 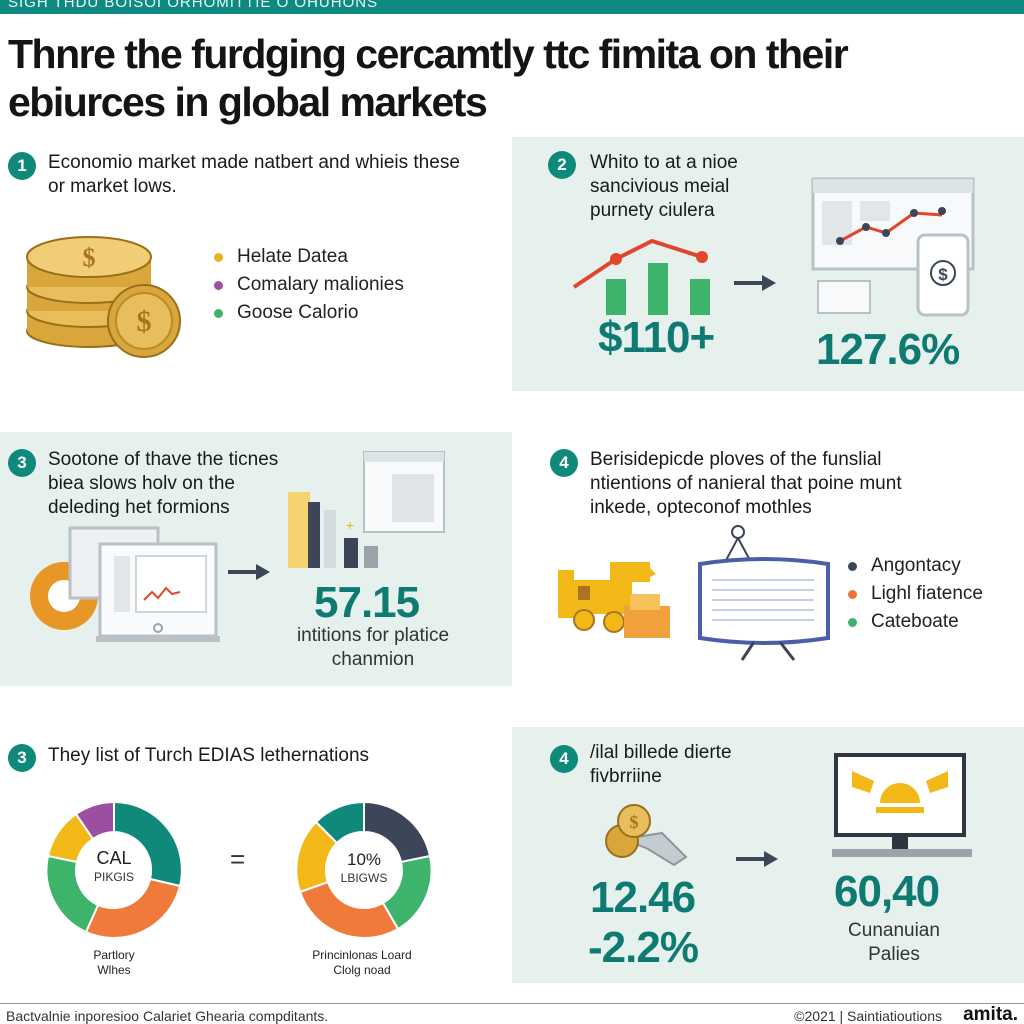 What do you see at coordinates (292, 256) in the screenshot?
I see `legend-label: Helate Datea` at bounding box center [292, 256].